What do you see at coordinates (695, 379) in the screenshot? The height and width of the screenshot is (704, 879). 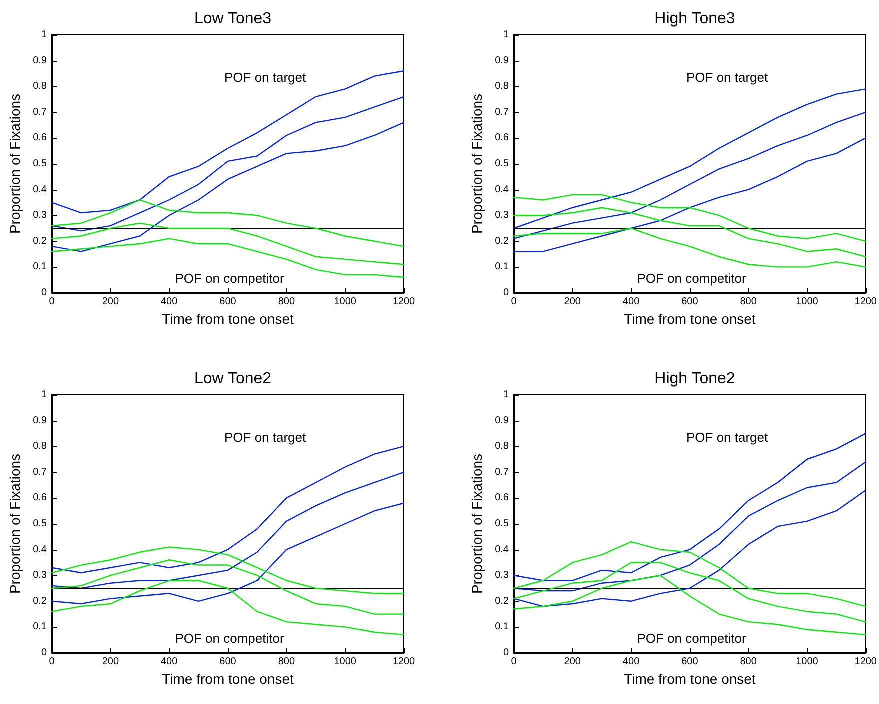 I see `chart-title: High Tone2` at bounding box center [695, 379].